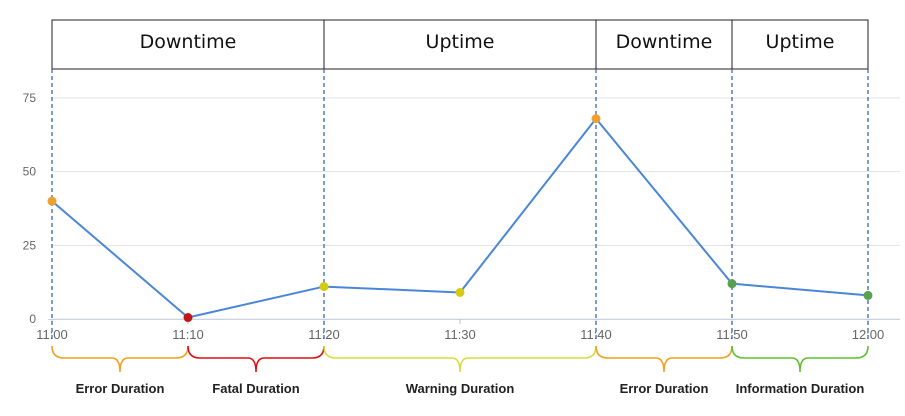  I want to click on x-tick-label: 11:10, so click(188, 334).